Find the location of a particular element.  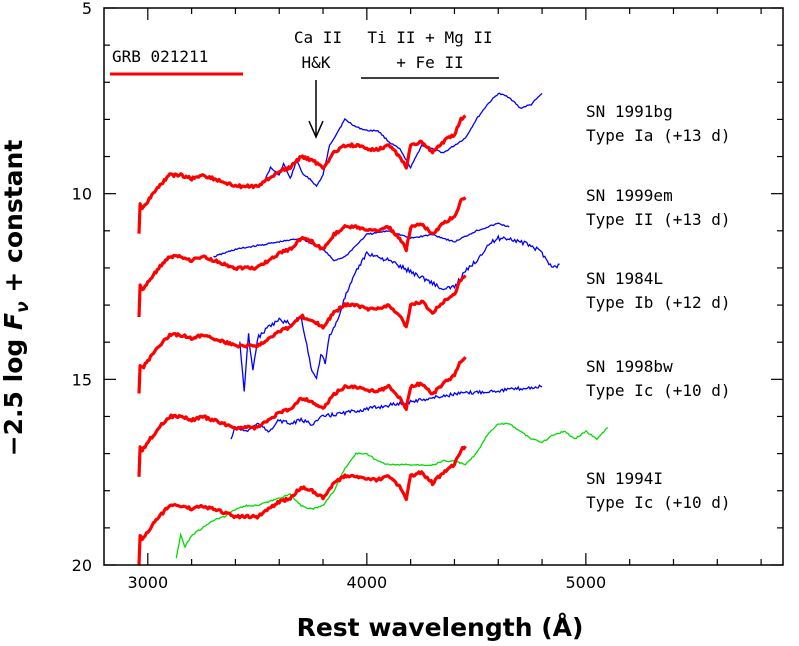

sn-type-label: Type Ia (+13 d) is located at coordinates (658, 135).